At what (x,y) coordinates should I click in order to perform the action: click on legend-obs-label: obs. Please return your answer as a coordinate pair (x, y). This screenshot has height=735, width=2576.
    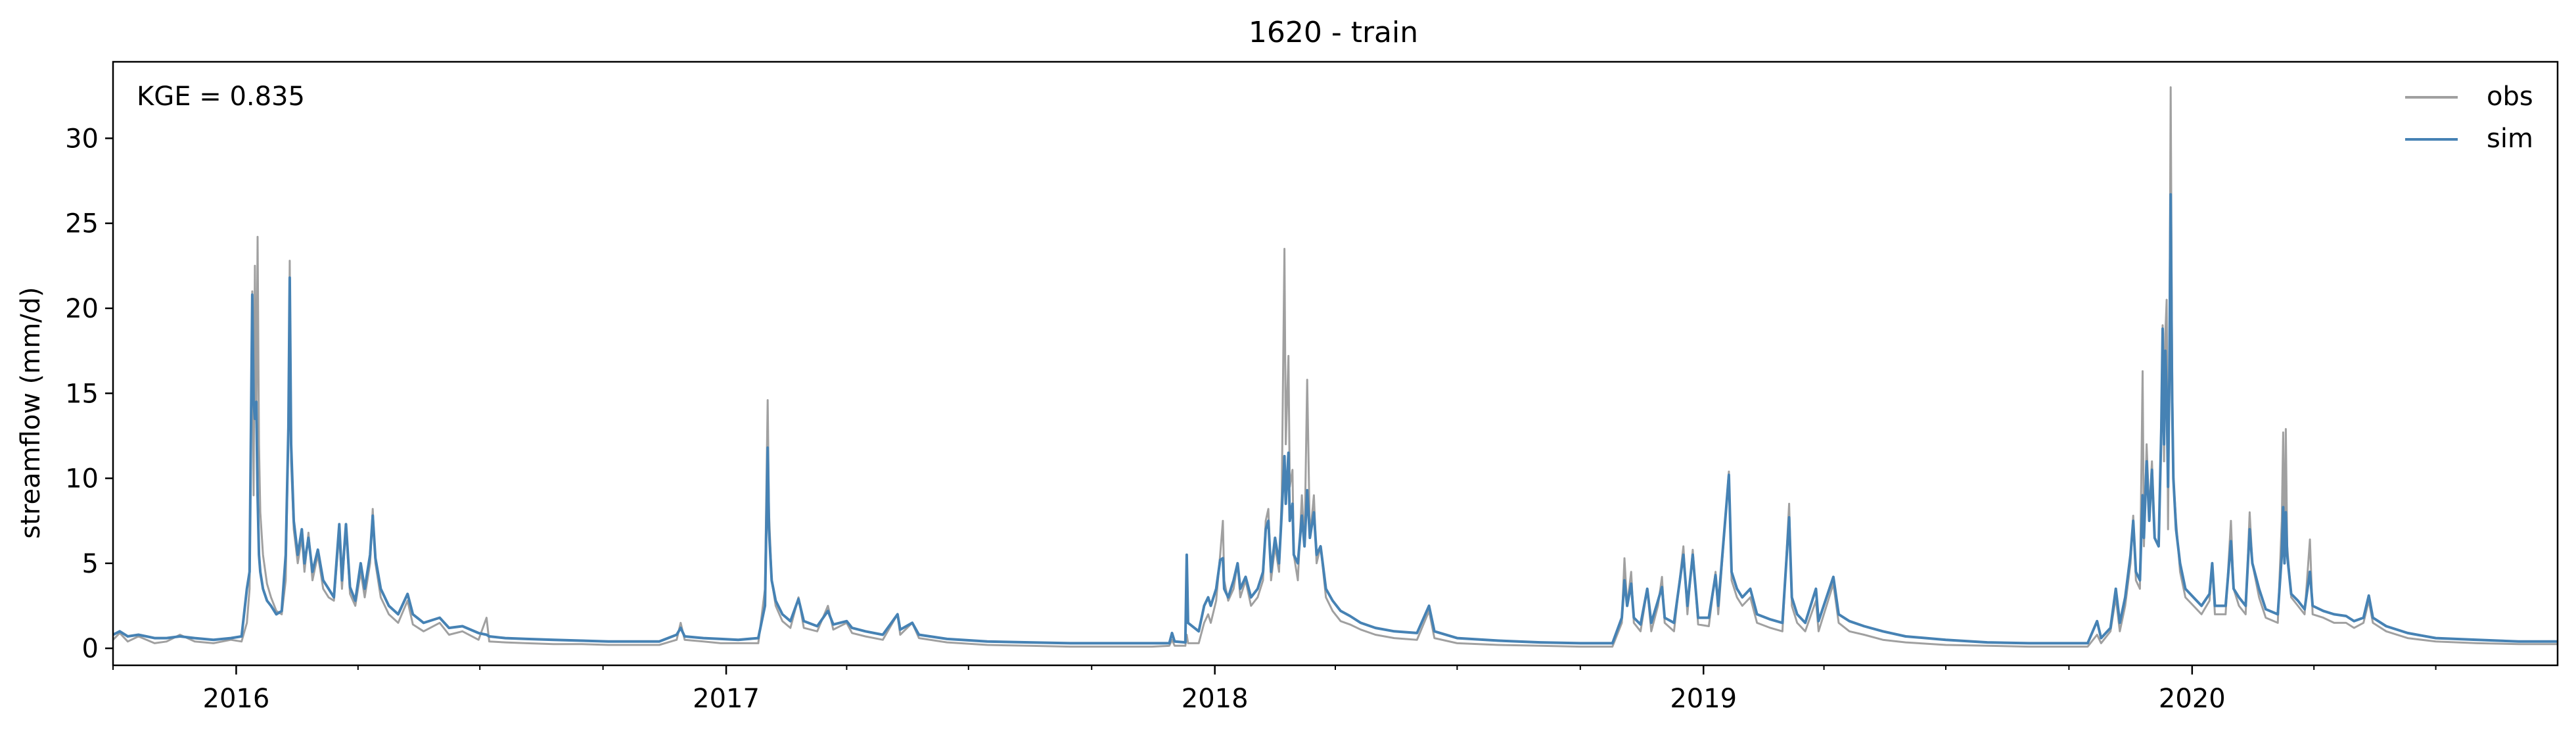
    Looking at the image, I should click on (2510, 97).